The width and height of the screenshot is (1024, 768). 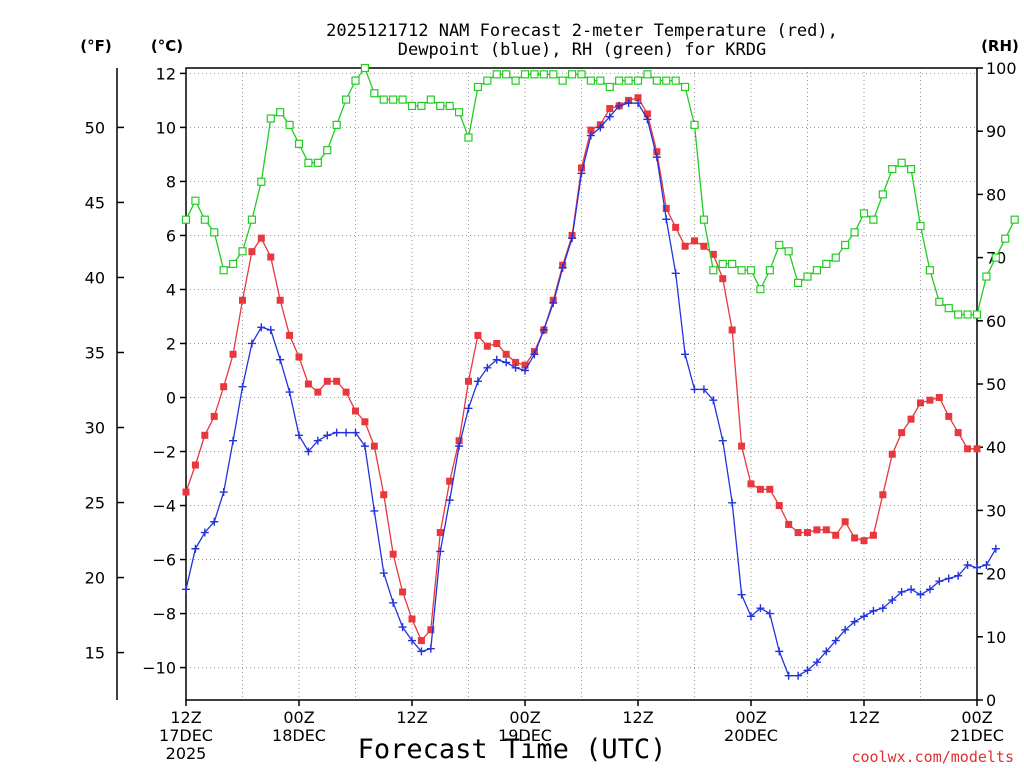 I want to click on rh-tick-label: 60, so click(x=996, y=321).